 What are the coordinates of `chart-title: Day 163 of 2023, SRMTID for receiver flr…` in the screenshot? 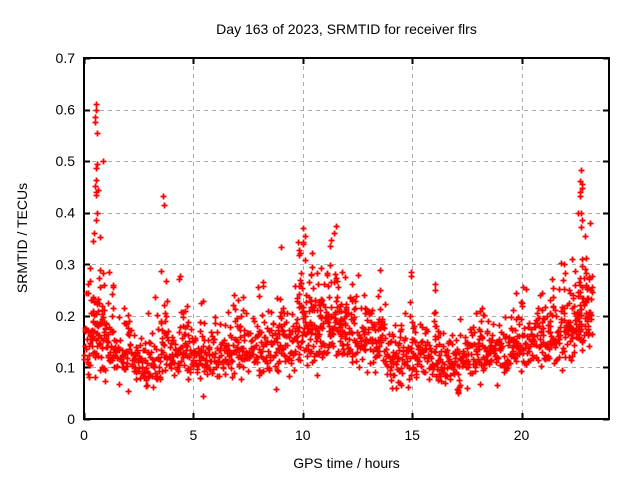 It's located at (346, 29).